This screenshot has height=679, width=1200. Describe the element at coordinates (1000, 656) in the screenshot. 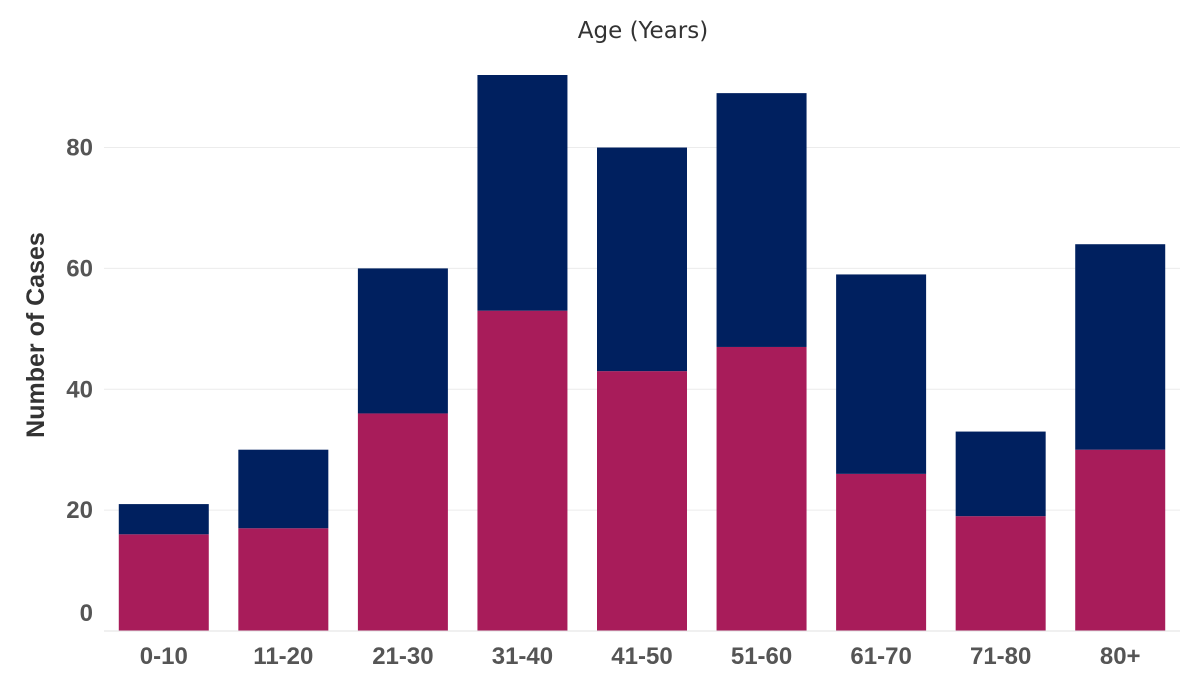

I see `x-tick-label: 71-80` at that location.